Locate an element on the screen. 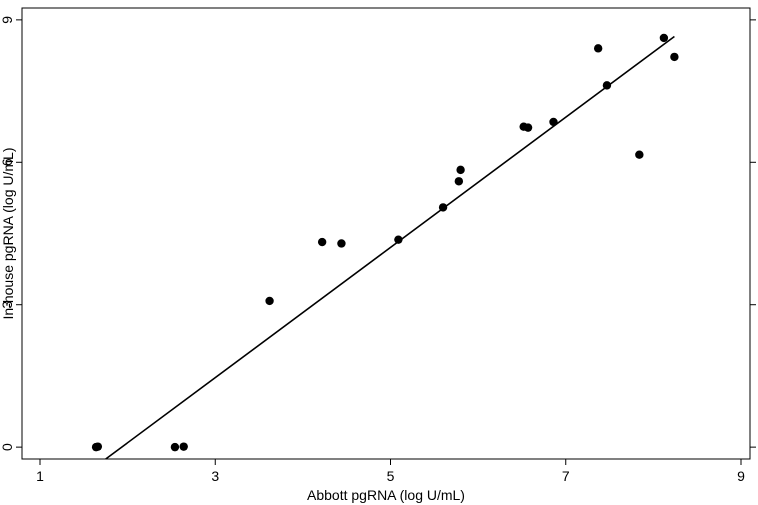 The width and height of the screenshot is (758, 505). x-axis-title: Abbott pgRNA (log U/mL) is located at coordinates (386, 495).